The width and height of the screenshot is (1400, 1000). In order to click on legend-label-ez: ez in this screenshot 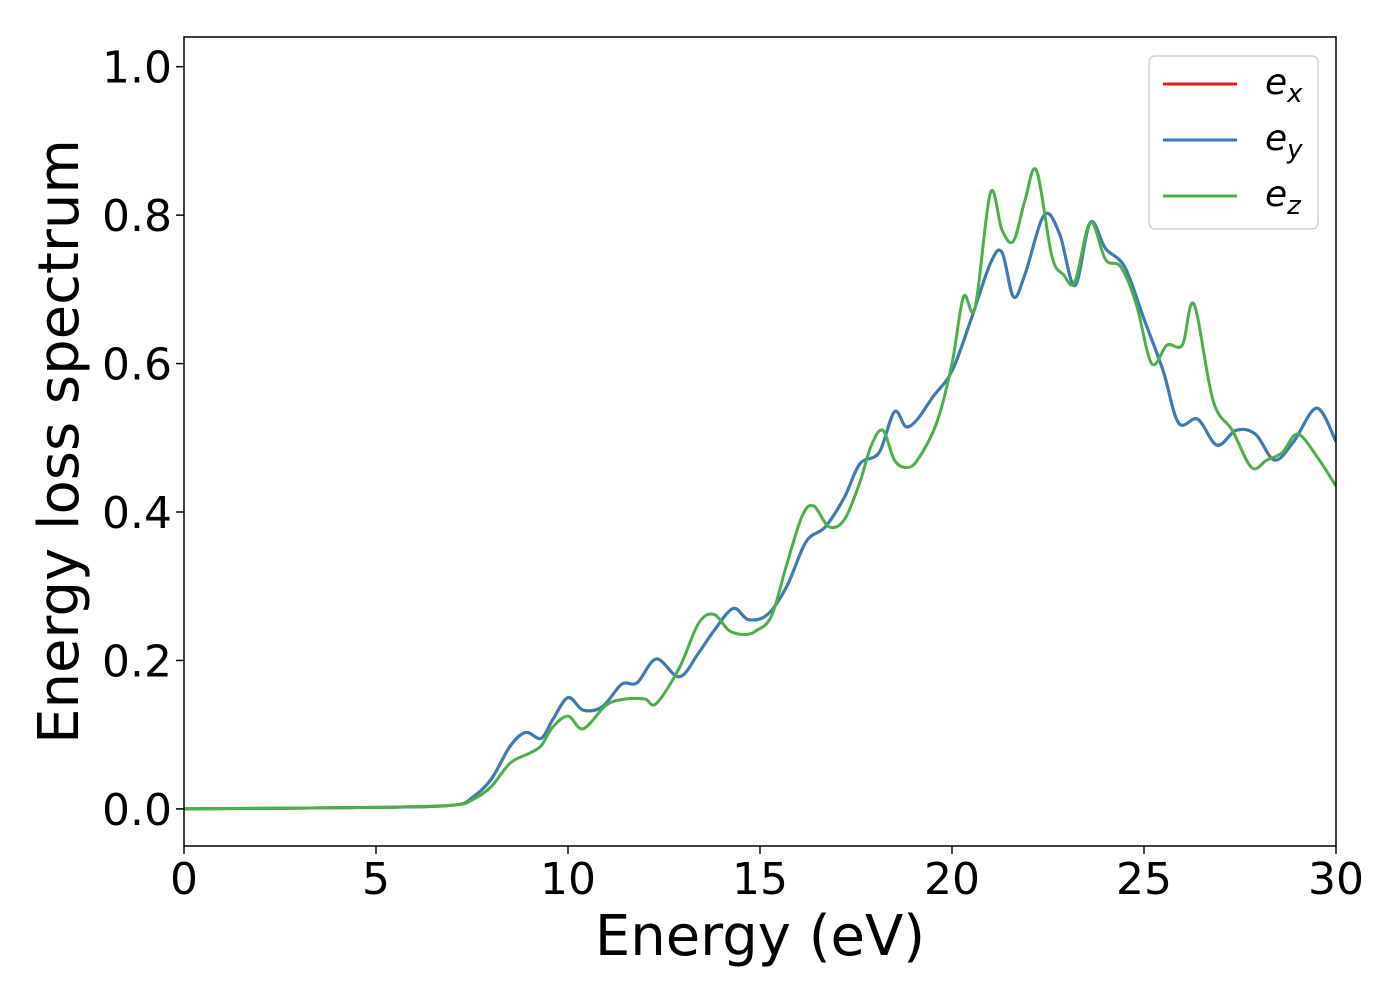, I will do `click(1283, 197)`.